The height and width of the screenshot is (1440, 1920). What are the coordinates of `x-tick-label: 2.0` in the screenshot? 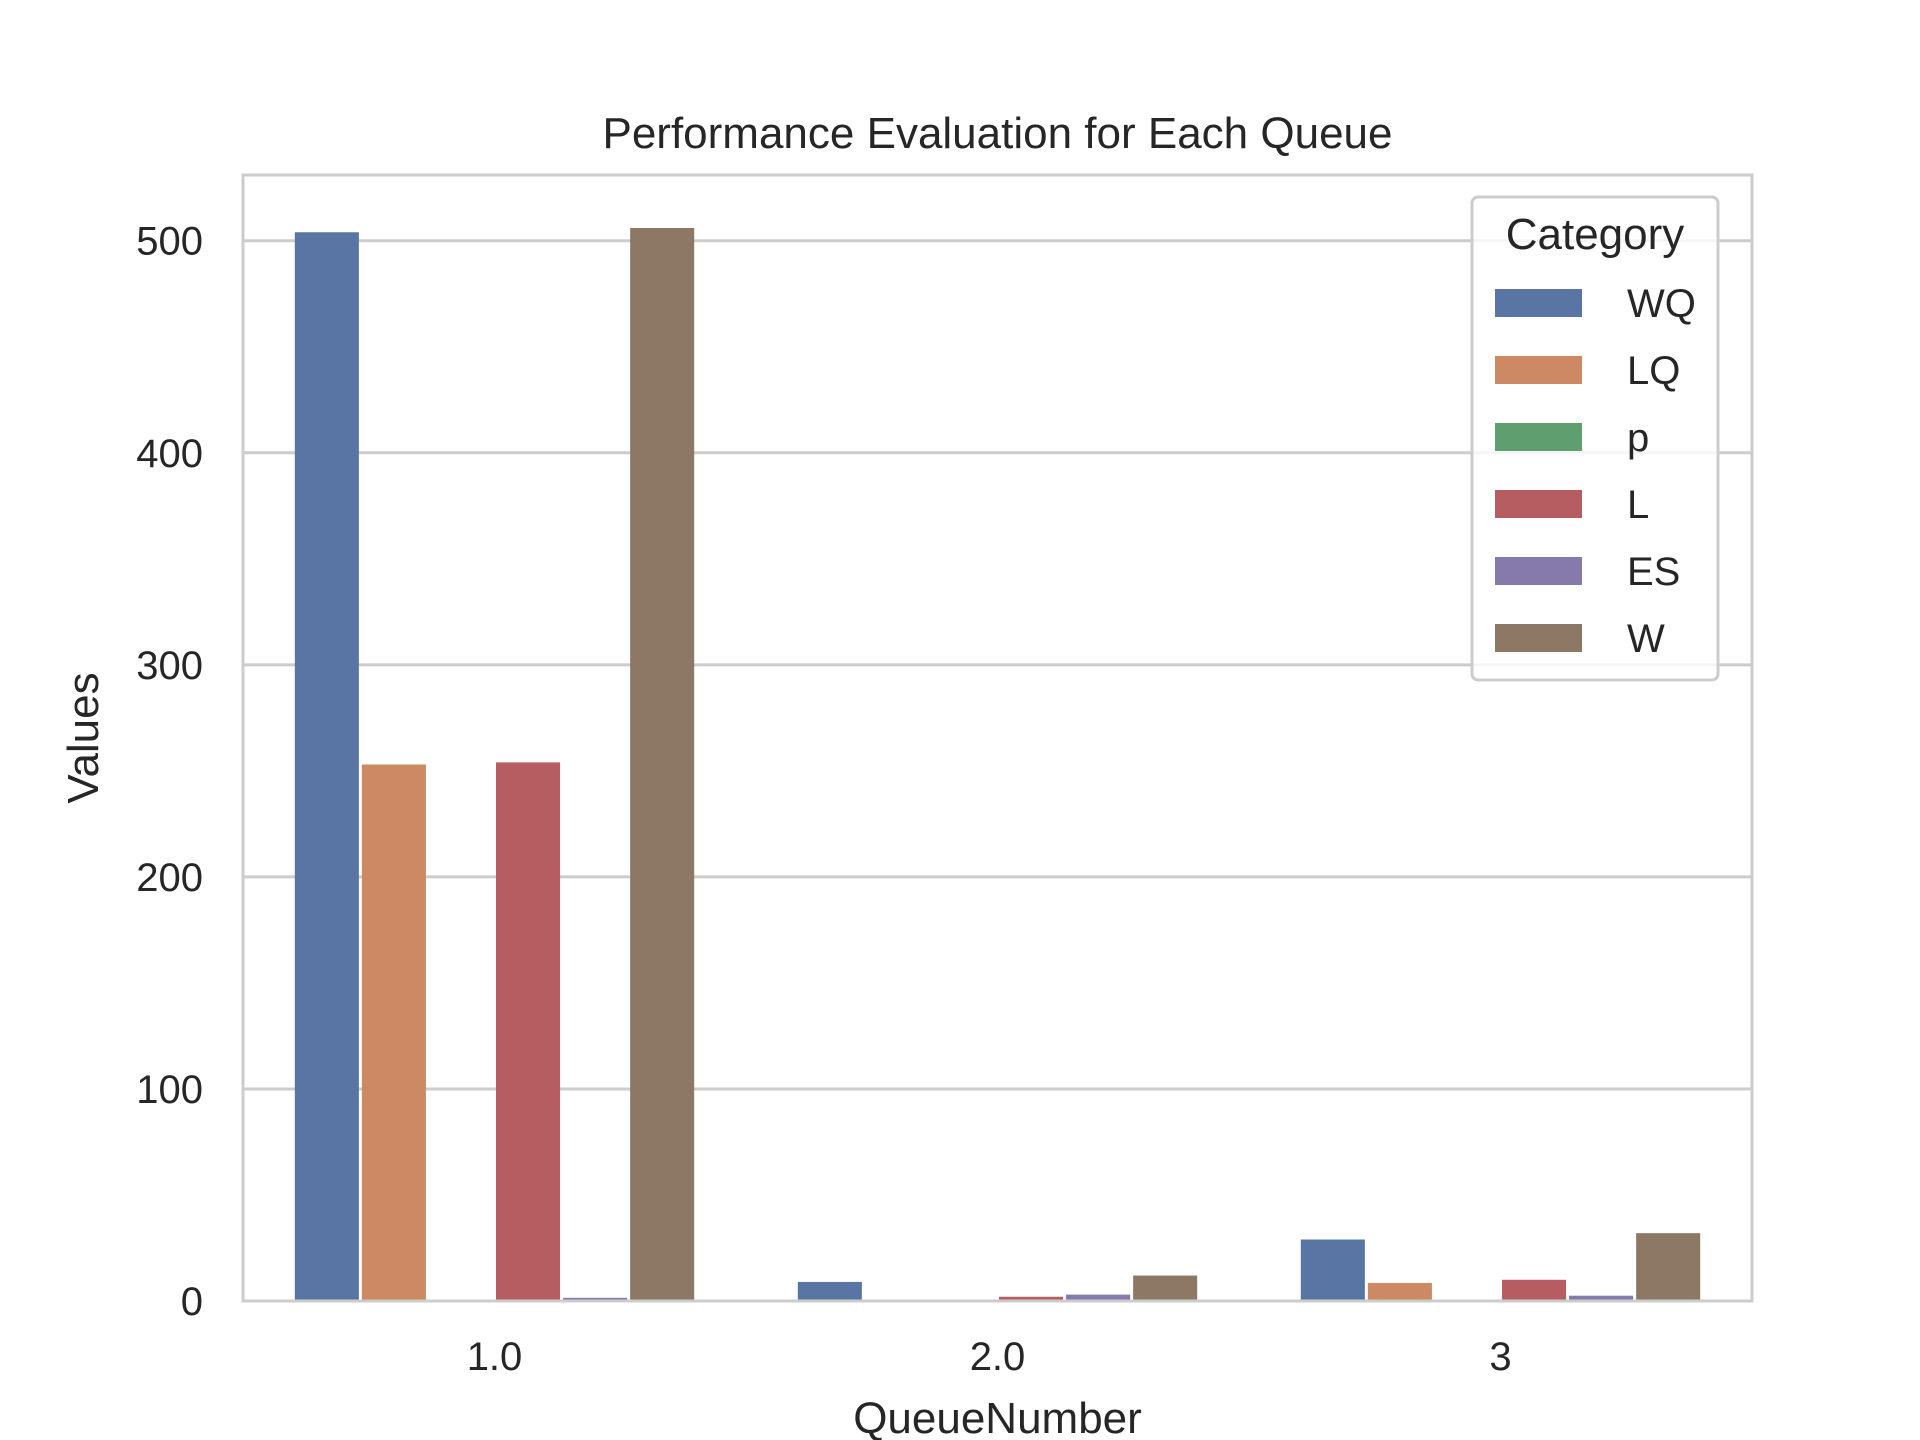 It's located at (998, 1357).